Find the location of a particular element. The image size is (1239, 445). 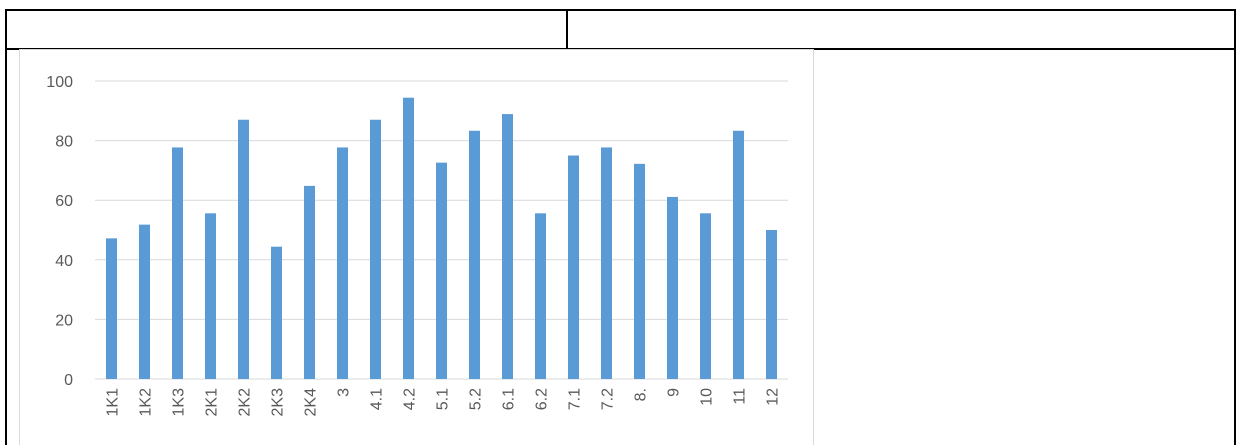

x-tick-label: 4.2 is located at coordinates (410, 399).